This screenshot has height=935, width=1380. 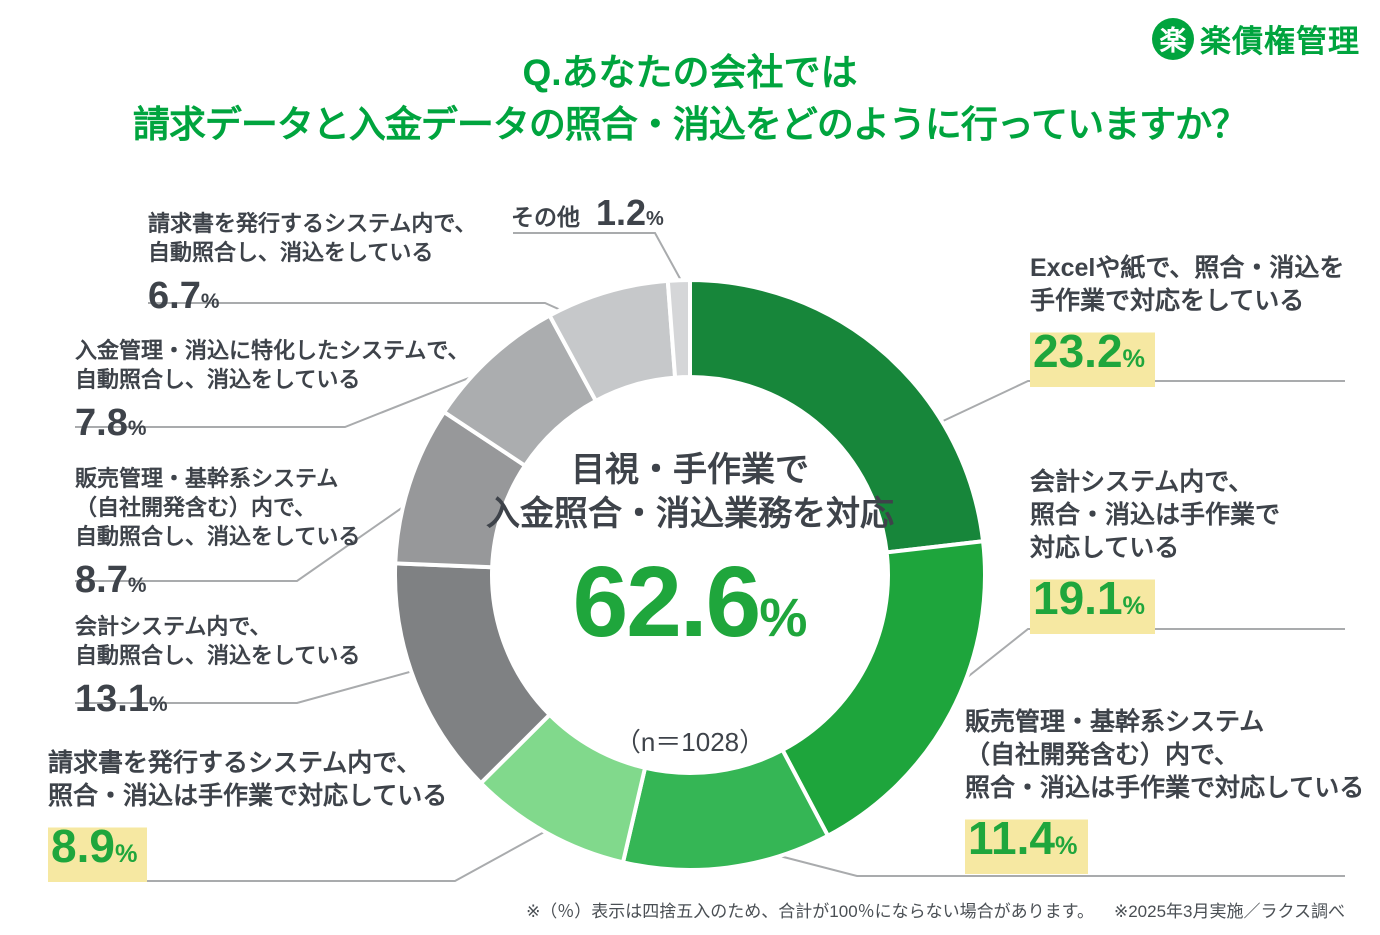 I want to click on page-title-line1: Q.あなたの会社では, so click(x=690, y=72).